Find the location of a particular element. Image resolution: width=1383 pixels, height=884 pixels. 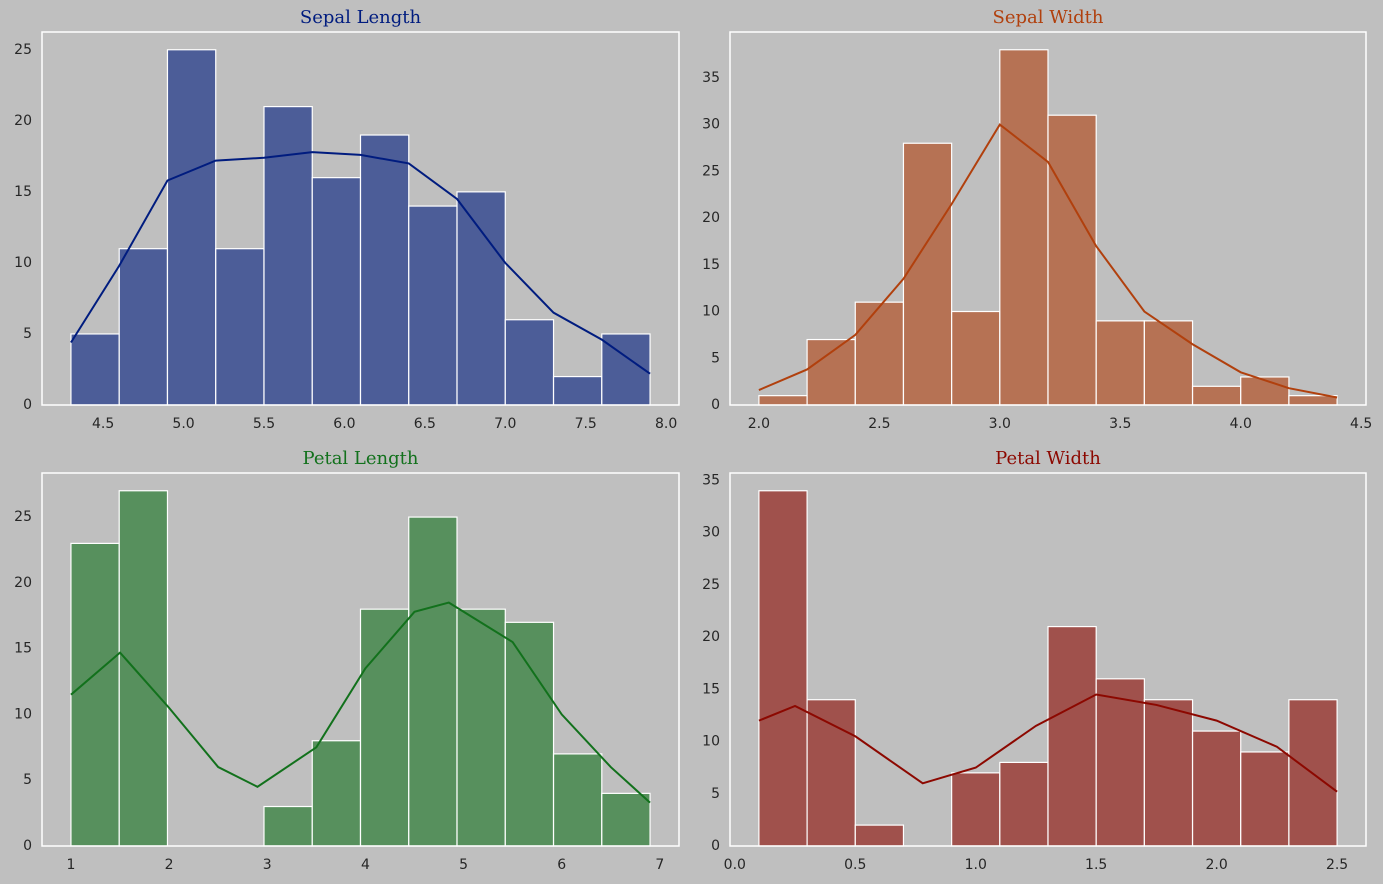

chart-title: Sepal Width is located at coordinates (1047, 17).